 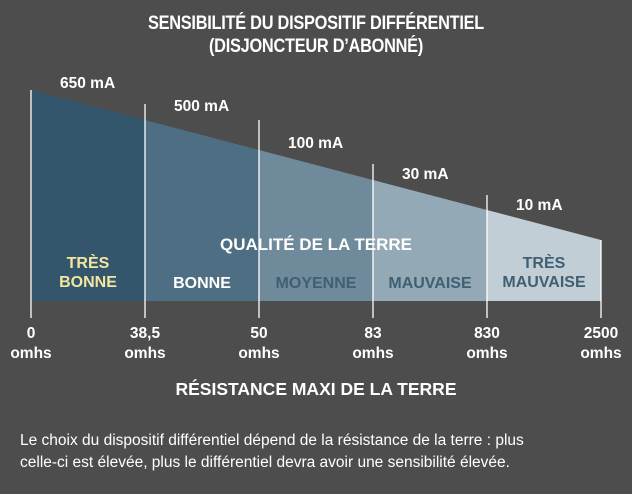 What do you see at coordinates (486, 353) in the screenshot?
I see `tick-unit-5: omhs` at bounding box center [486, 353].